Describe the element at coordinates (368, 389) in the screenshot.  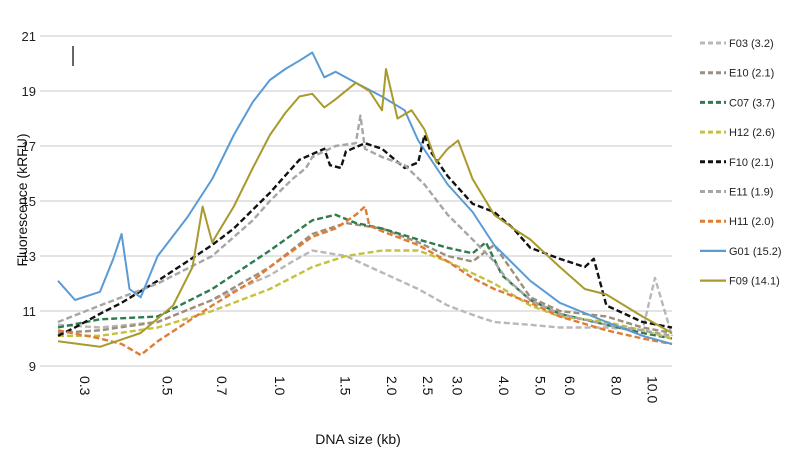
I see `x-axis-ticks: 0.3 0.5 0.7 1.0 1.5 2.0 2.5 3.0 4.0 5.0 6.0 8.0 10.0` at that location.